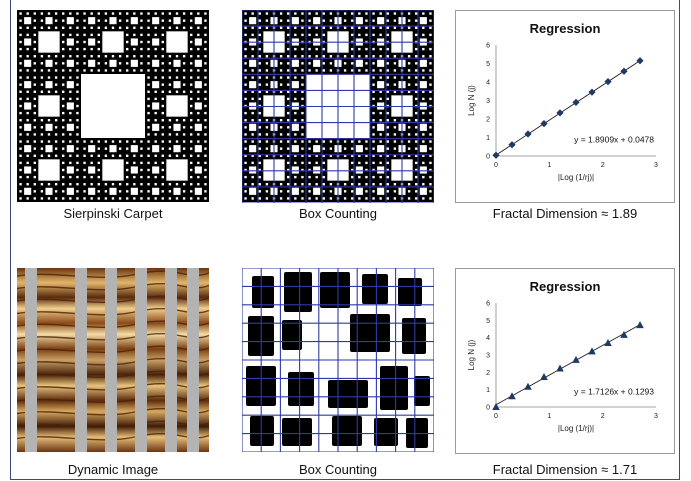 The height and width of the screenshot is (481, 691). What do you see at coordinates (338, 360) in the screenshot?
I see `box-counting-dynamic-panel` at bounding box center [338, 360].